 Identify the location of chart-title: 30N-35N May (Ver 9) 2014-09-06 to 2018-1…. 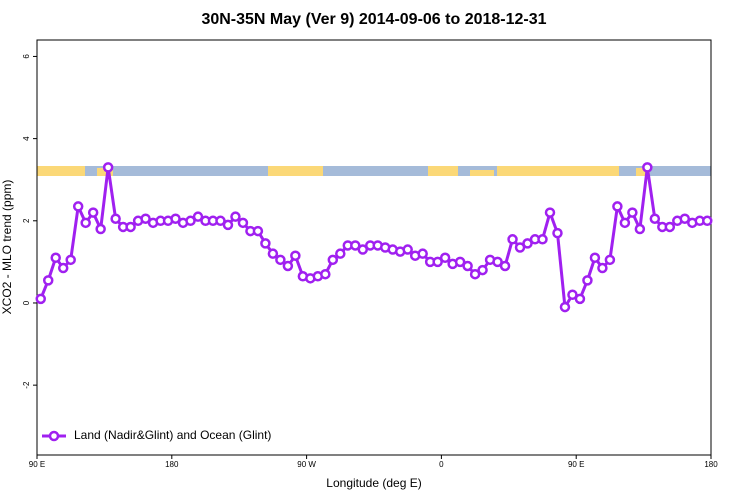
(373, 19).